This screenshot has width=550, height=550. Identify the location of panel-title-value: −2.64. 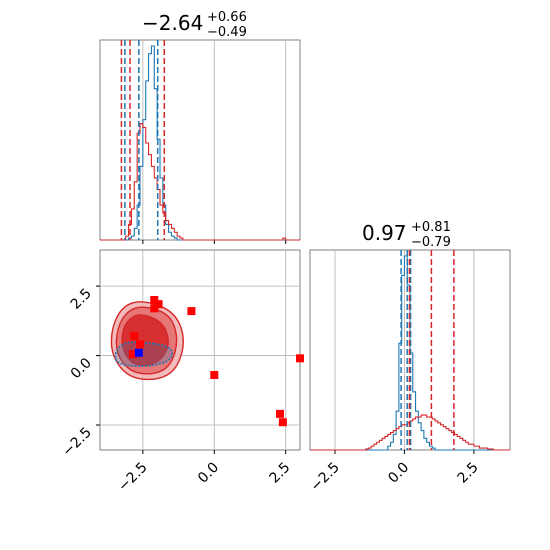
(172, 23).